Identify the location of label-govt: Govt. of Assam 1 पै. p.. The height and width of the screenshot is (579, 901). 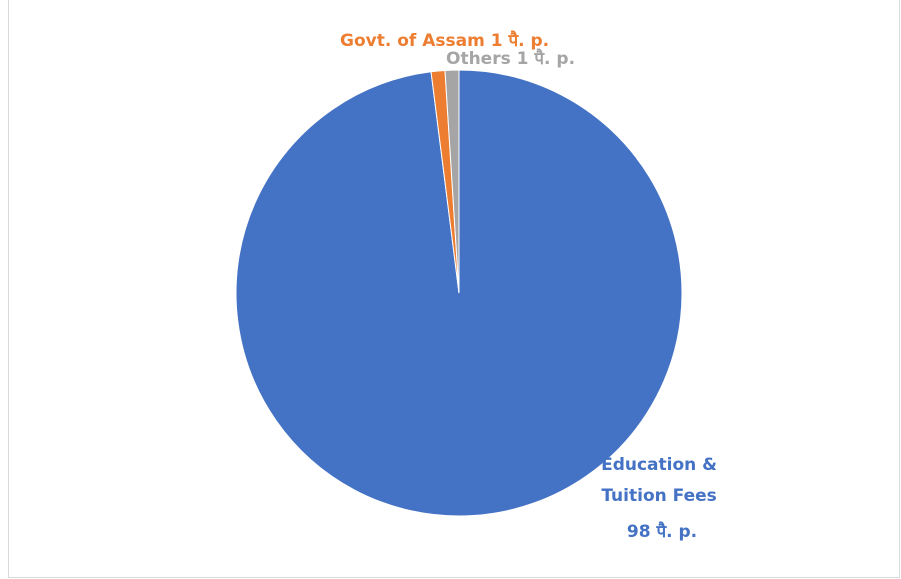
(444, 40).